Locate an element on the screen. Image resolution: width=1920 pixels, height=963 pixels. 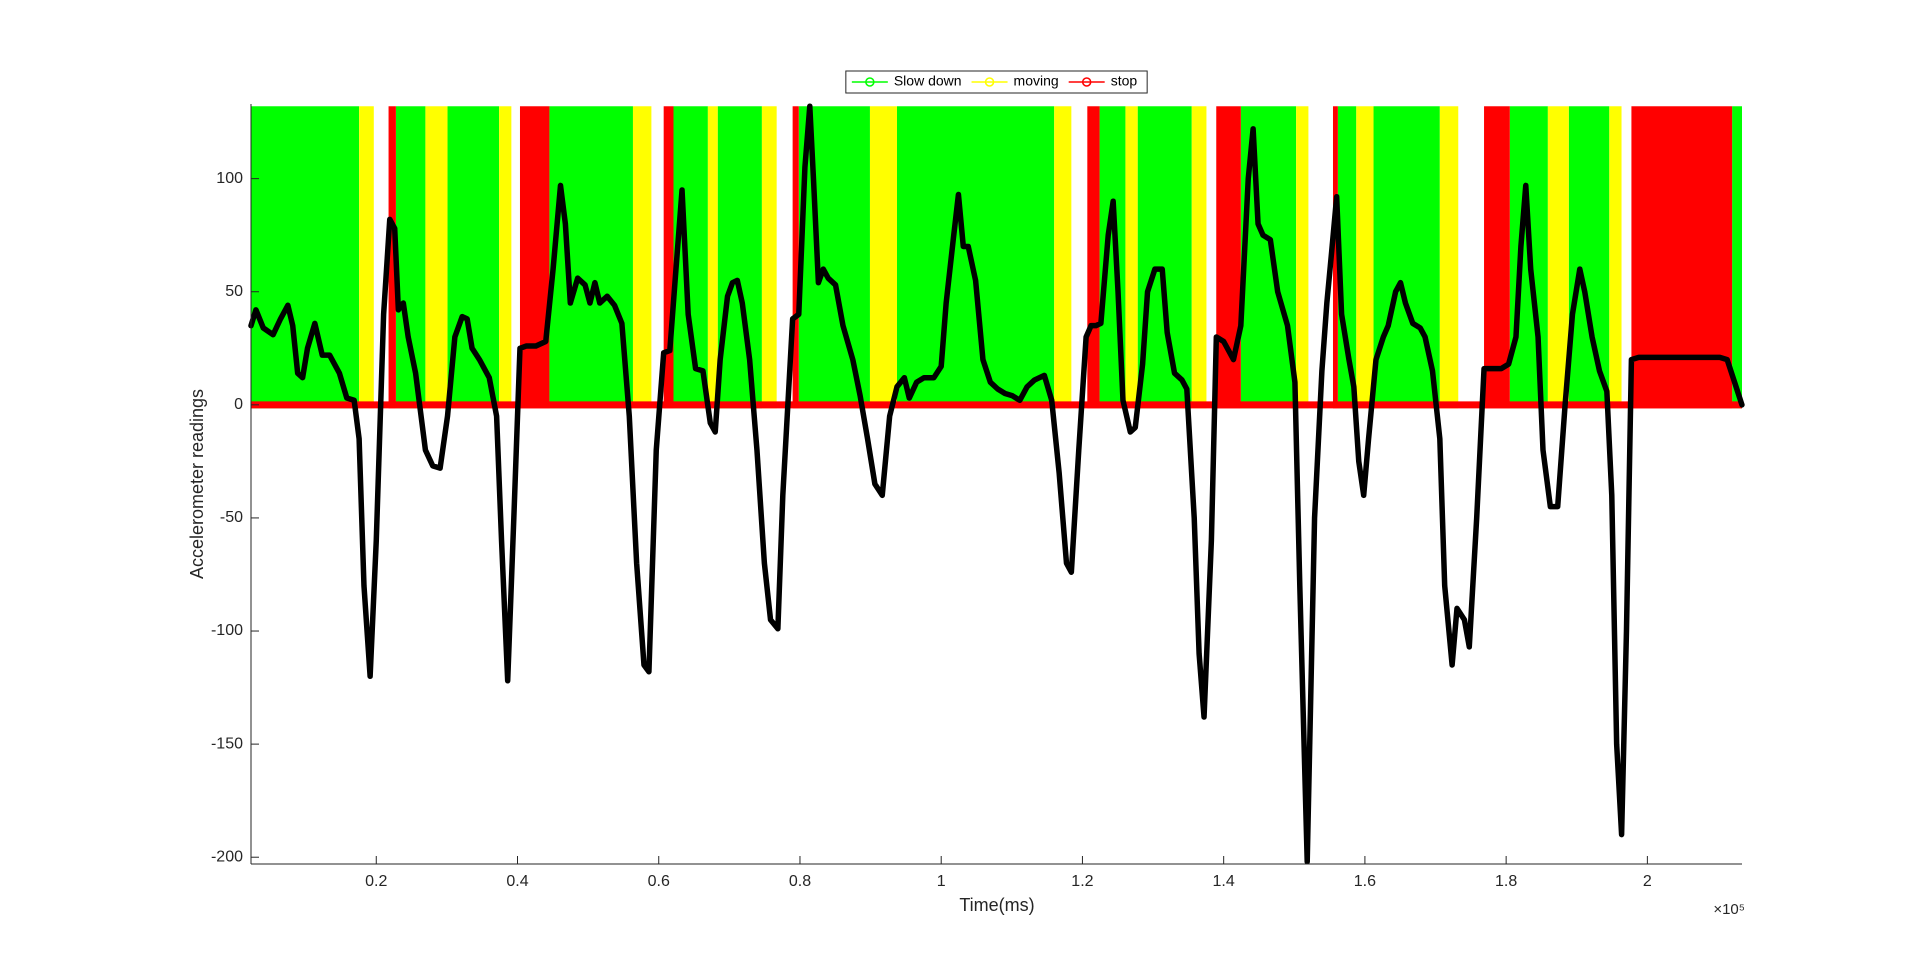
x-tick-label: 1.6 is located at coordinates (1365, 881).